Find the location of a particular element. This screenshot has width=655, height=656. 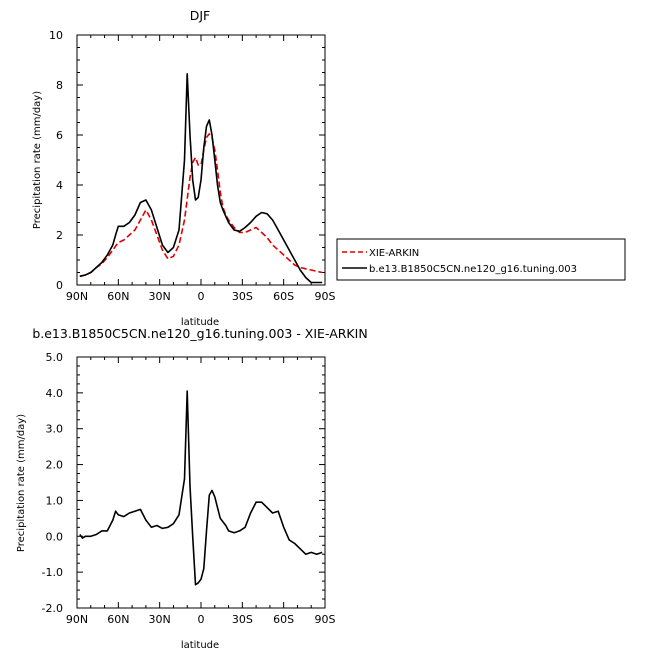

top-y-tick-label: 2 is located at coordinates (59, 235).